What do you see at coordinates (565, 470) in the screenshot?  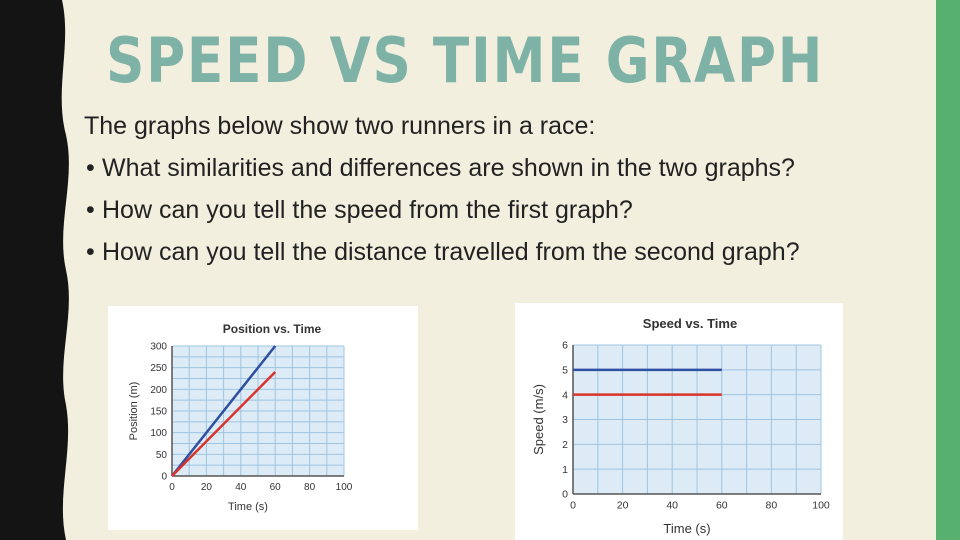 I see `y-tick-label: 1` at bounding box center [565, 470].